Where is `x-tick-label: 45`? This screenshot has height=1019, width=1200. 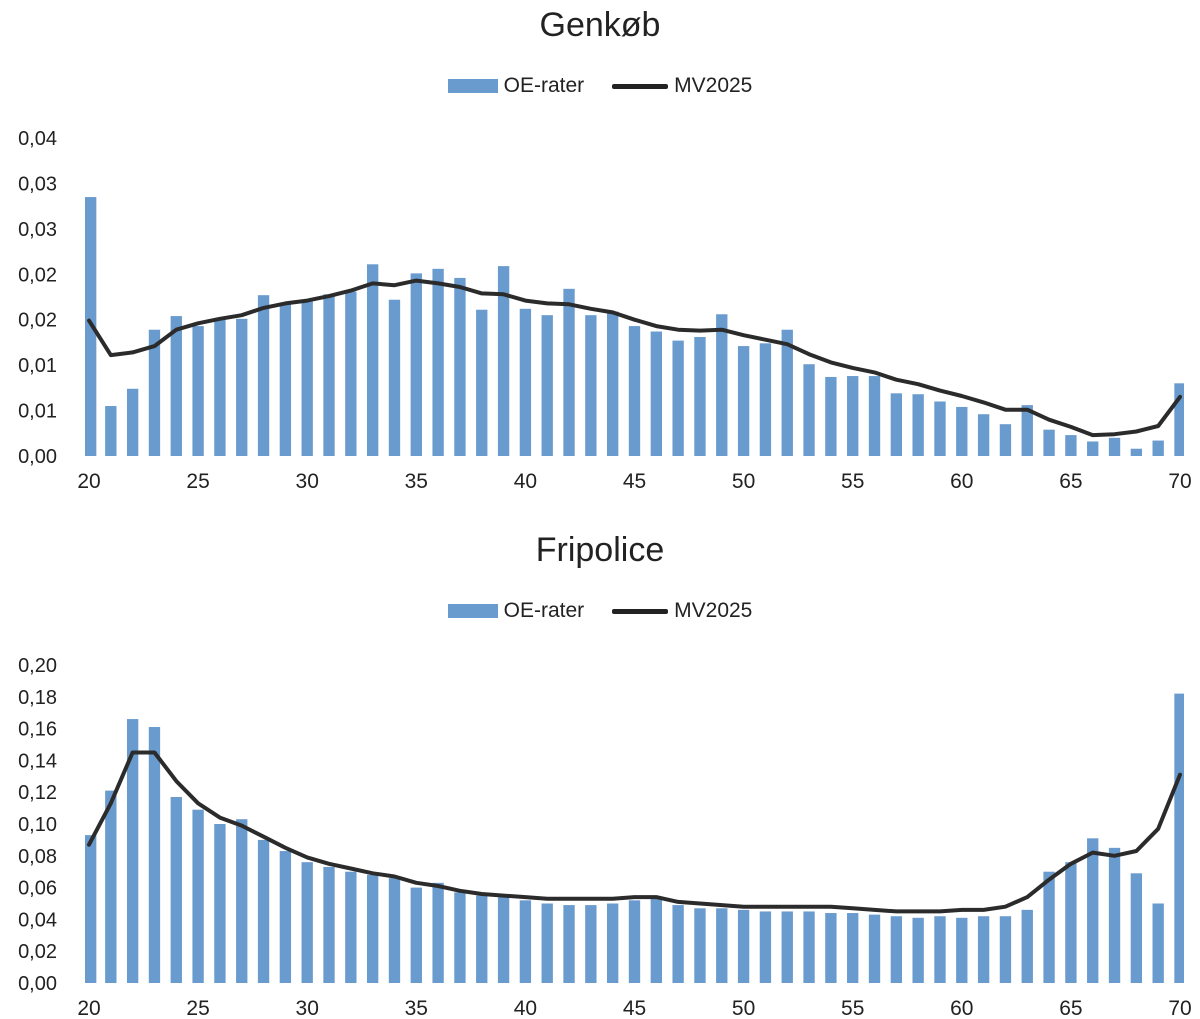 x-tick-label: 45 is located at coordinates (634, 481).